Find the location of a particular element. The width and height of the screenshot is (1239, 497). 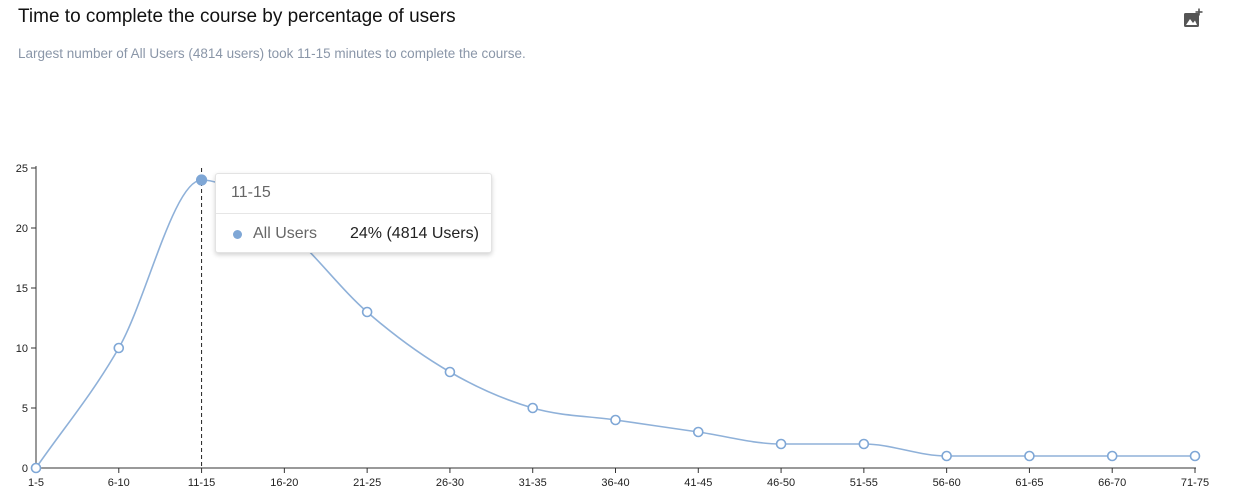

data-point-active is located at coordinates (201, 180).